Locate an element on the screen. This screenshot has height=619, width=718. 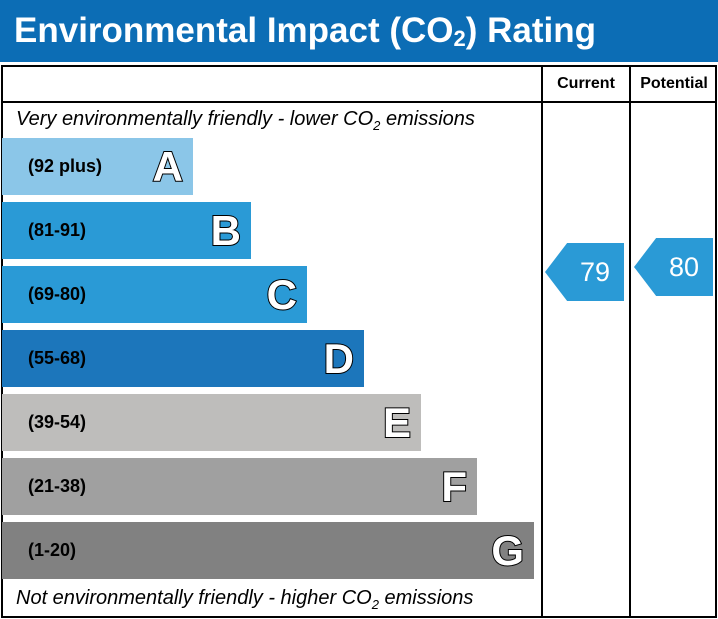
band-a: (92 plus) A is located at coordinates (97, 166).